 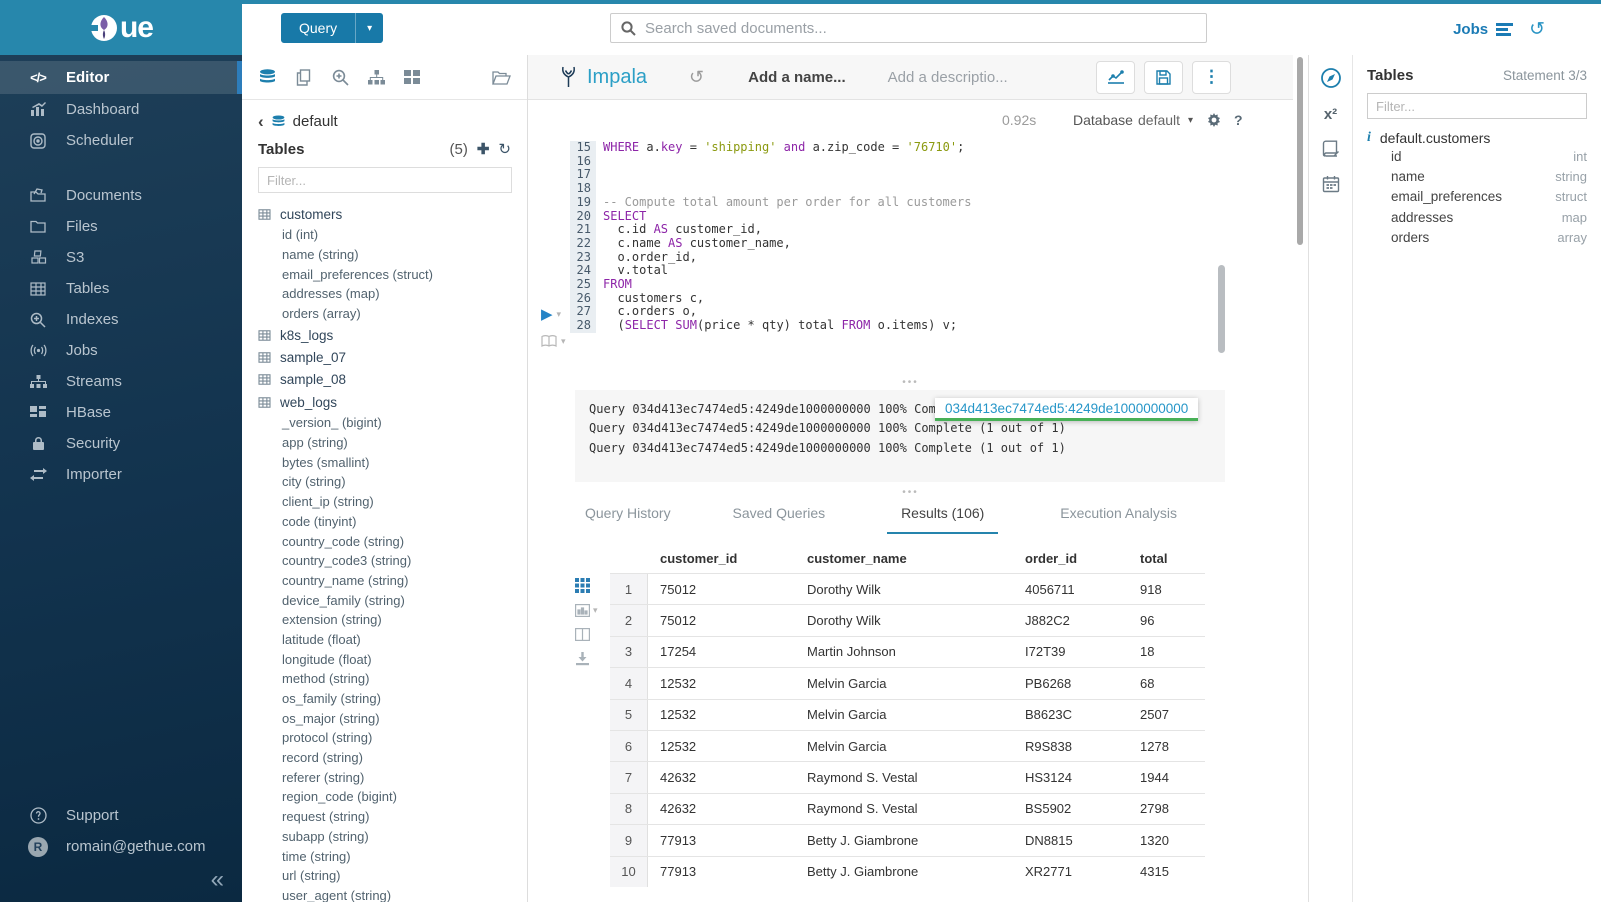 I want to click on column-entry: os_major (string), so click(x=331, y=718).